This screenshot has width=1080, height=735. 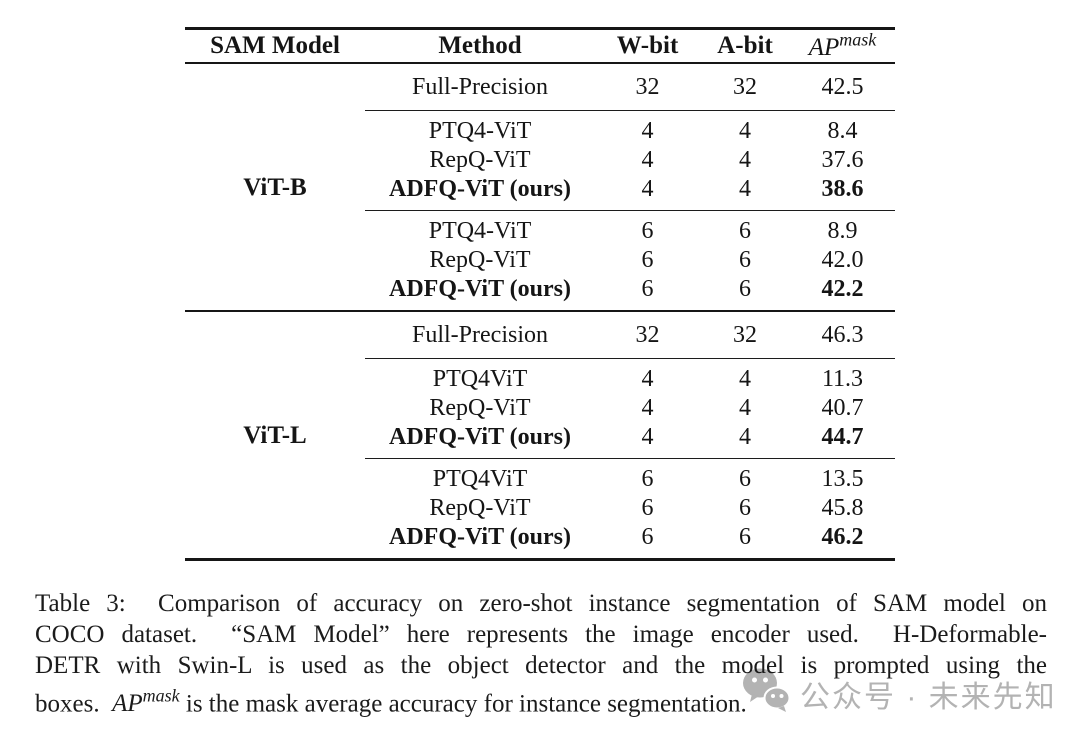 What do you see at coordinates (745, 46) in the screenshot?
I see `header-abit: A-bit` at bounding box center [745, 46].